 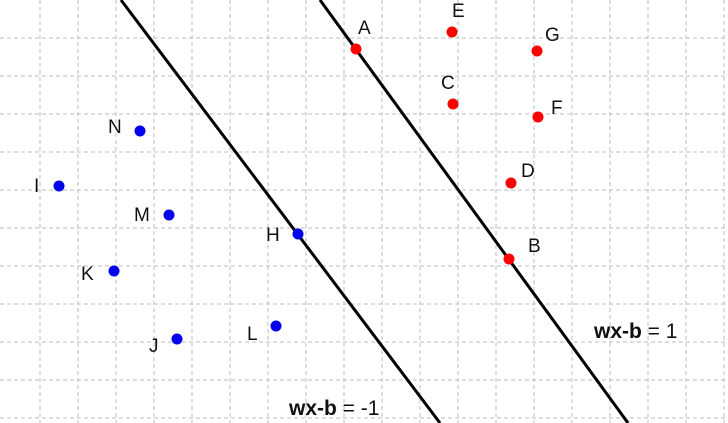 I want to click on point-g-dot, so click(x=537, y=51).